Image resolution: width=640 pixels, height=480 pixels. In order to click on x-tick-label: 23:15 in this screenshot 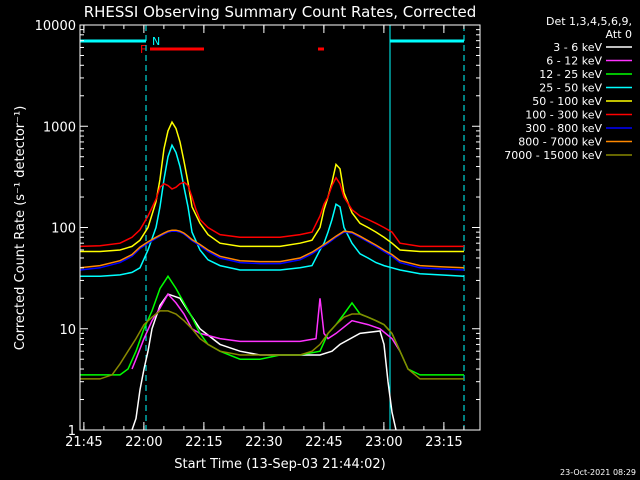, I will do `click(443, 442)`.